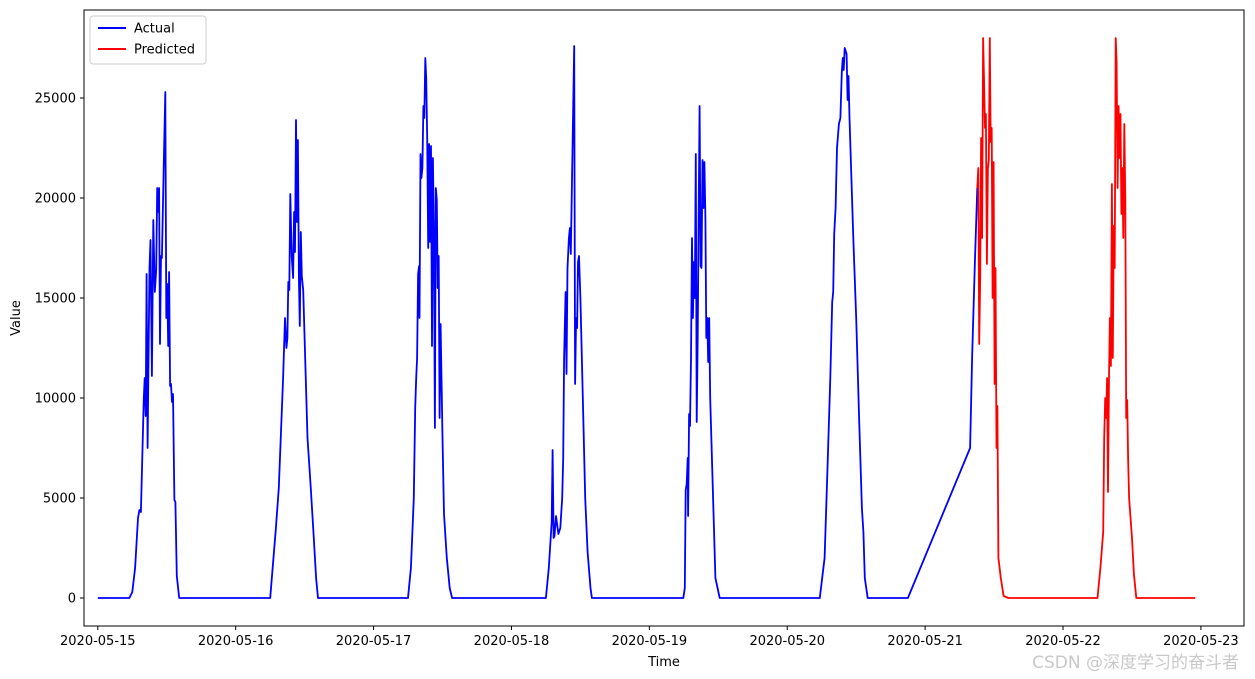 This screenshot has height=679, width=1255. What do you see at coordinates (55, 399) in the screenshot?
I see `y-tick-label: 10000` at bounding box center [55, 399].